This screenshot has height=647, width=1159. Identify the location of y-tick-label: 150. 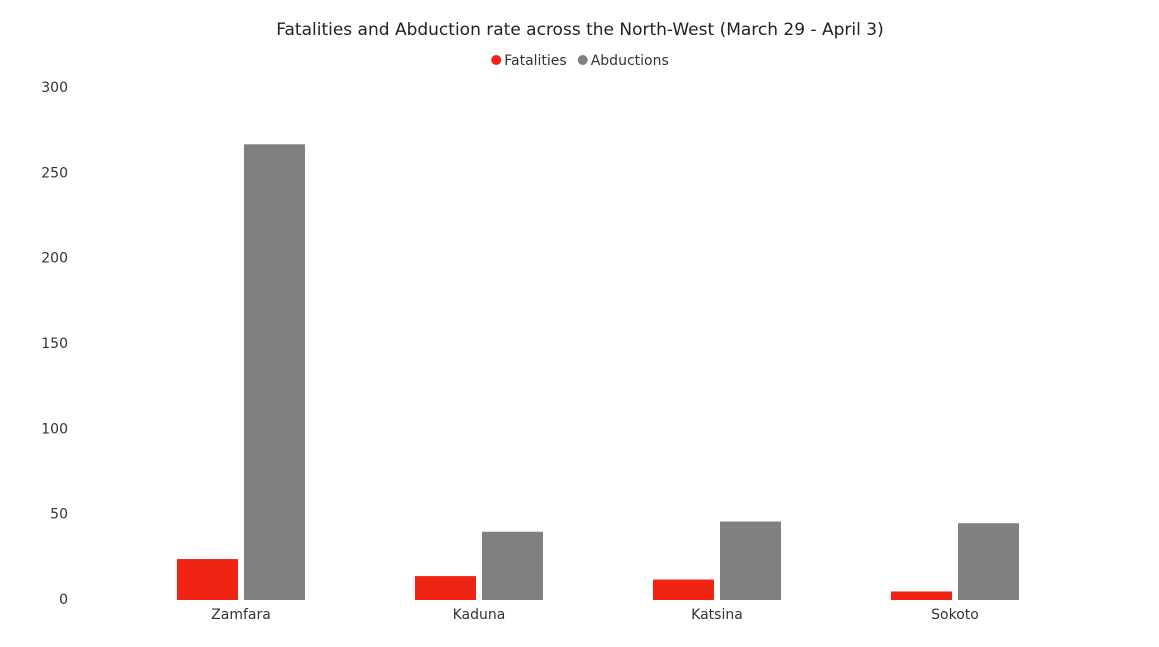
(54, 344).